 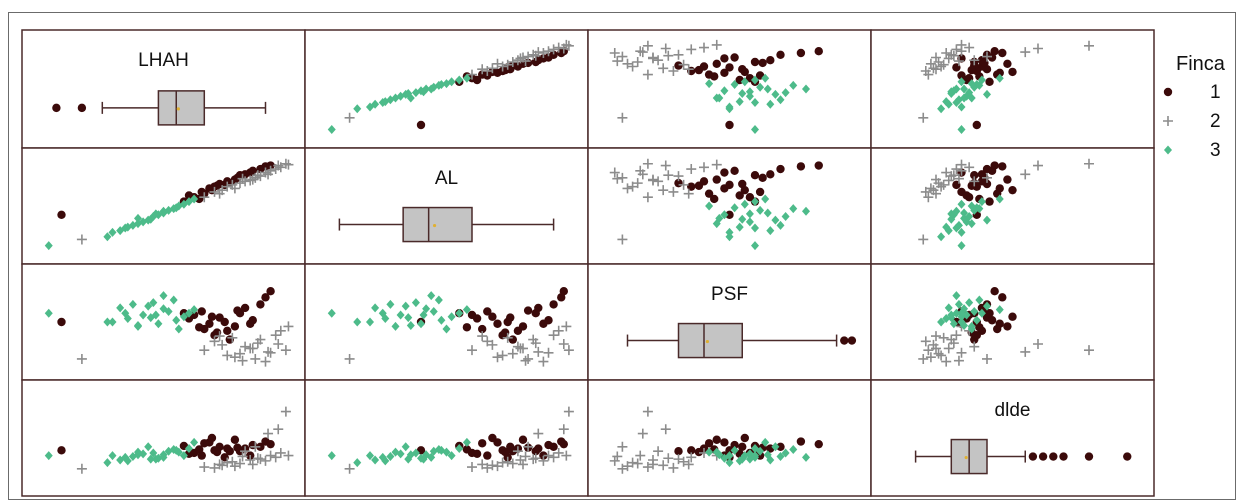 What do you see at coordinates (1192, 150) in the screenshot?
I see `legend-entry-3: 3` at bounding box center [1192, 150].